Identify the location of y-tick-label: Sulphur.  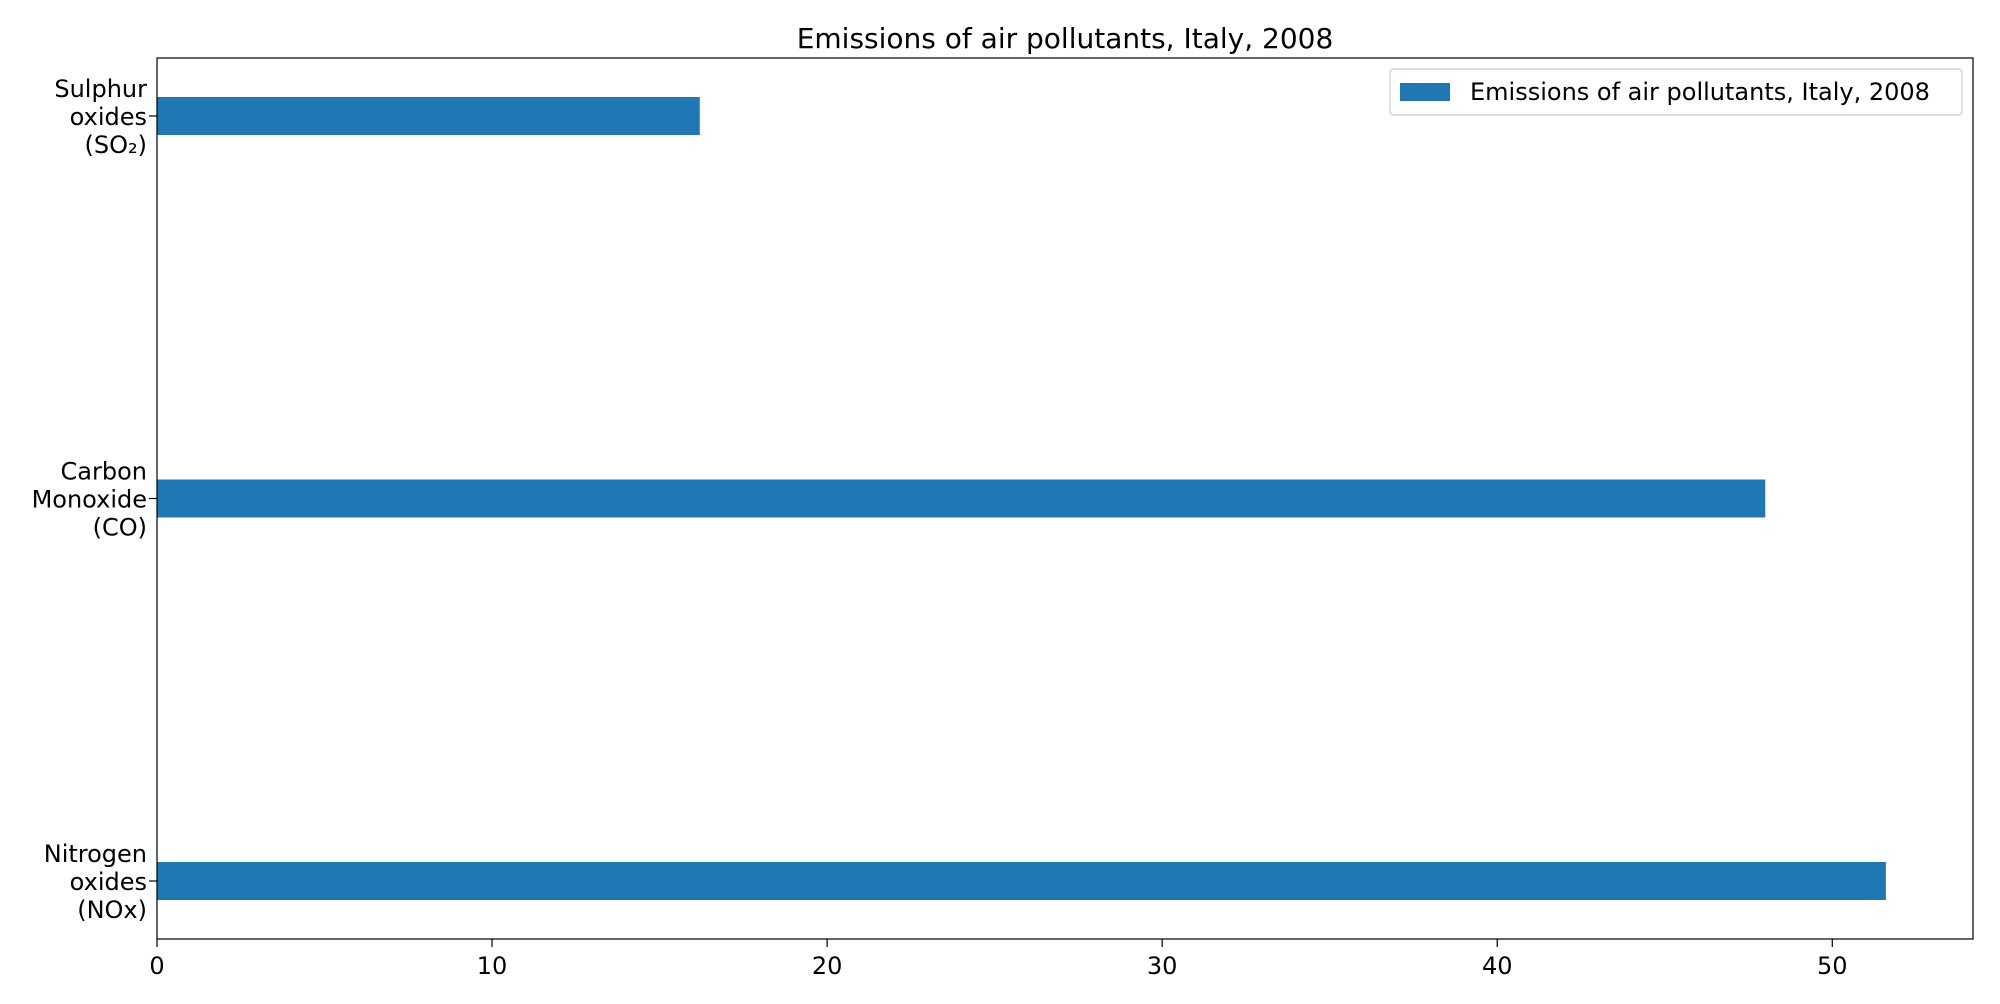
(100, 89).